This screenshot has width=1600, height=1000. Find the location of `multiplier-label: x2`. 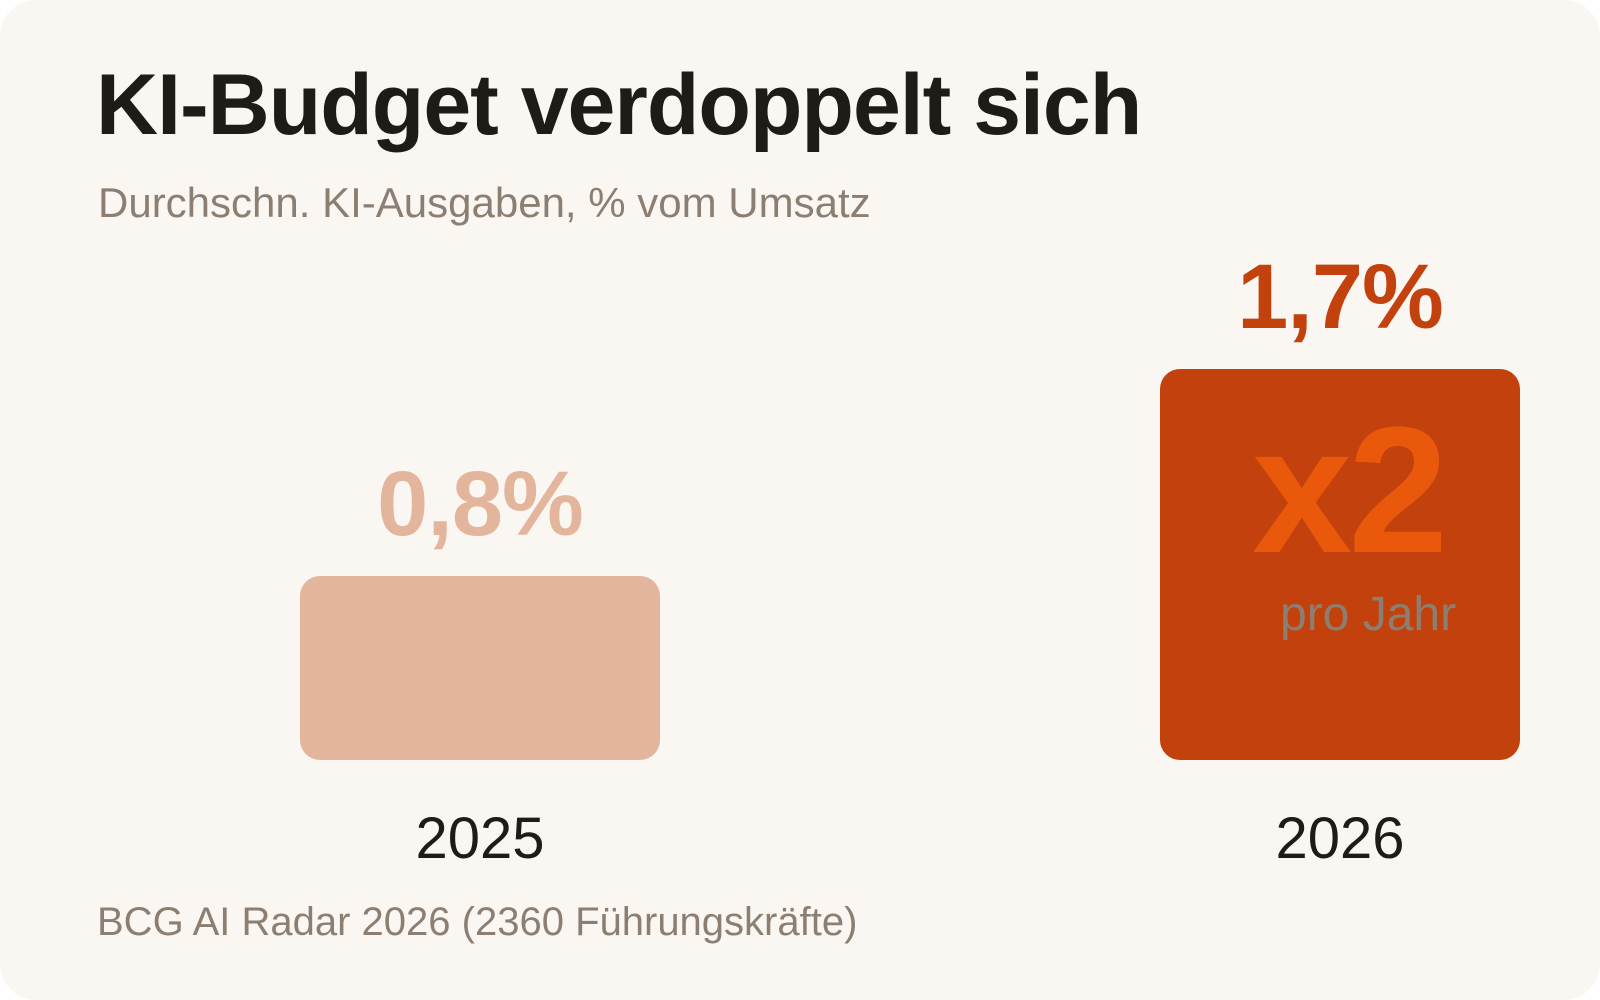

multiplier-label: x2 is located at coordinates (1350, 490).